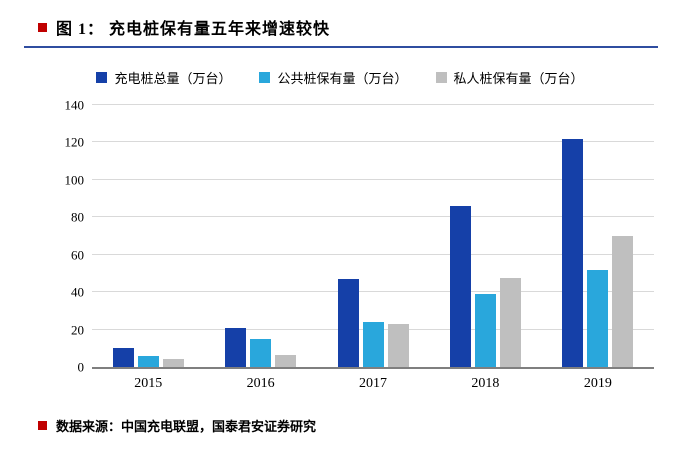 This screenshot has height=454, width=680. Describe the element at coordinates (598, 236) in the screenshot. I see `bar-group-2019` at that location.